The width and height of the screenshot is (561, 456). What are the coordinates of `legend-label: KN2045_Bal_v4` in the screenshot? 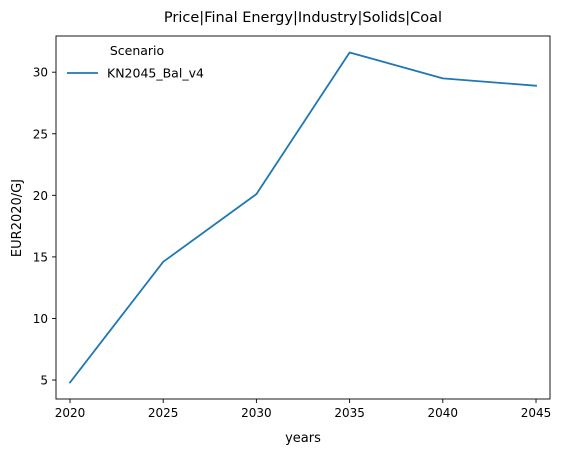 It's located at (155, 73).